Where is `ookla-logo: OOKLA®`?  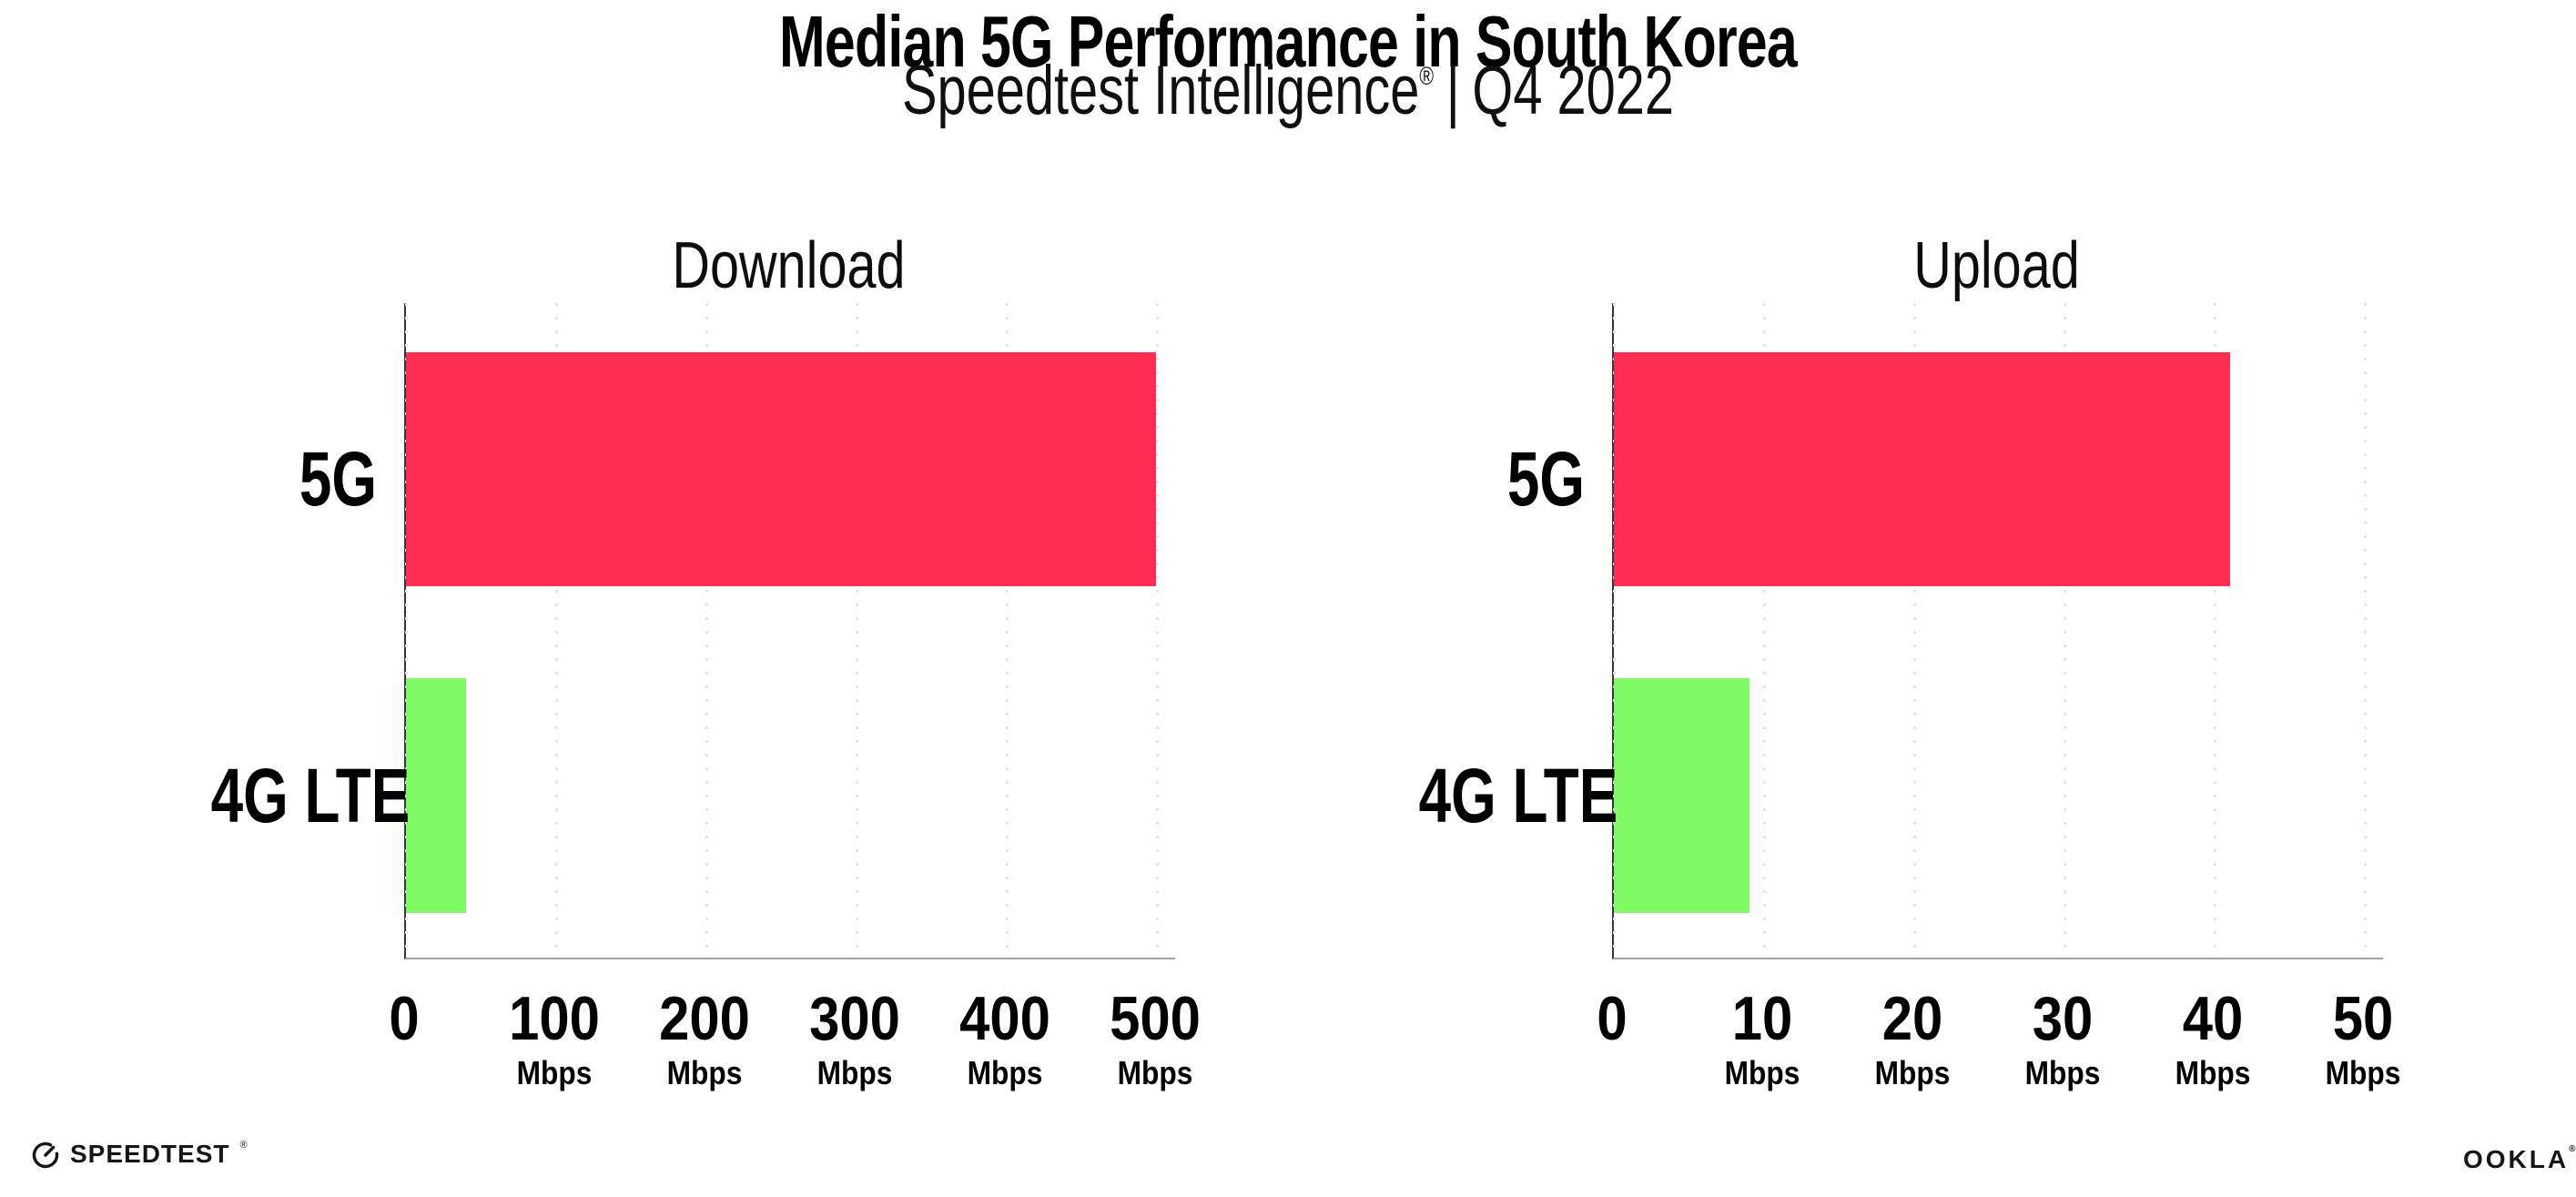
ookla-logo: OOKLA® is located at coordinates (2519, 1159).